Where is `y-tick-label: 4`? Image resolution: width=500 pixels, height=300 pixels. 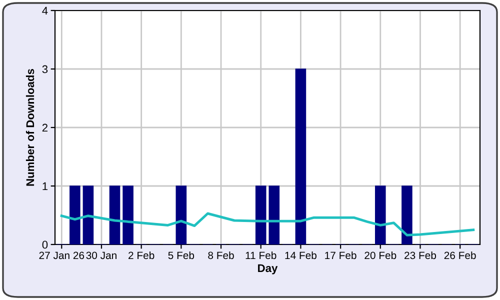
y-tick-label: 4 is located at coordinates (45, 10).